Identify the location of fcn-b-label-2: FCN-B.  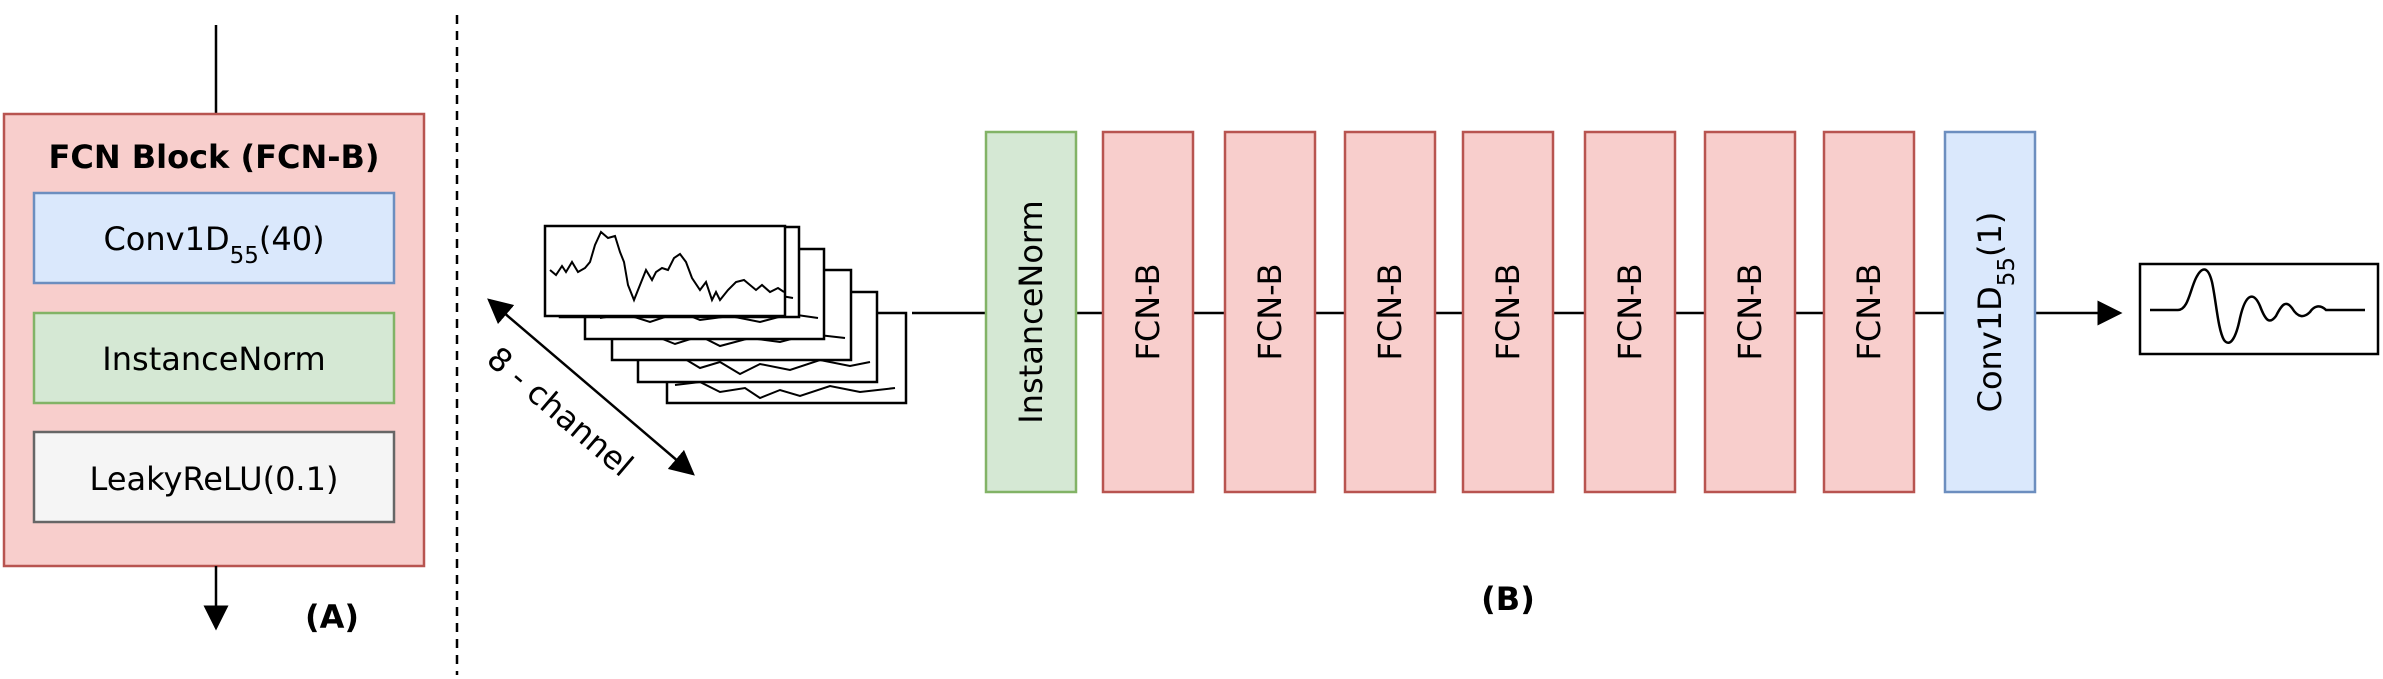
(1270, 311).